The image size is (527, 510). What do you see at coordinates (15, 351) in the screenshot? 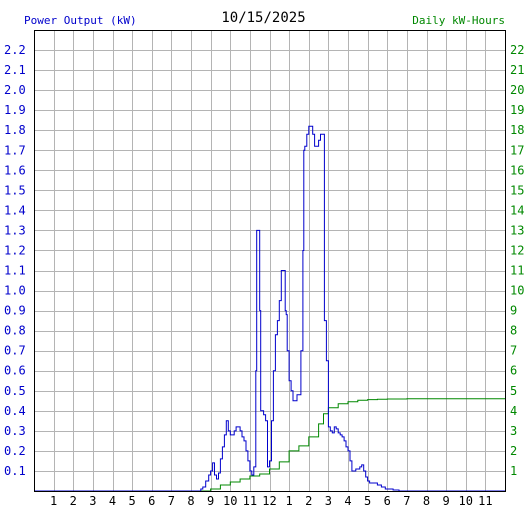
I see `left-tick-label: 0.7` at bounding box center [15, 351].